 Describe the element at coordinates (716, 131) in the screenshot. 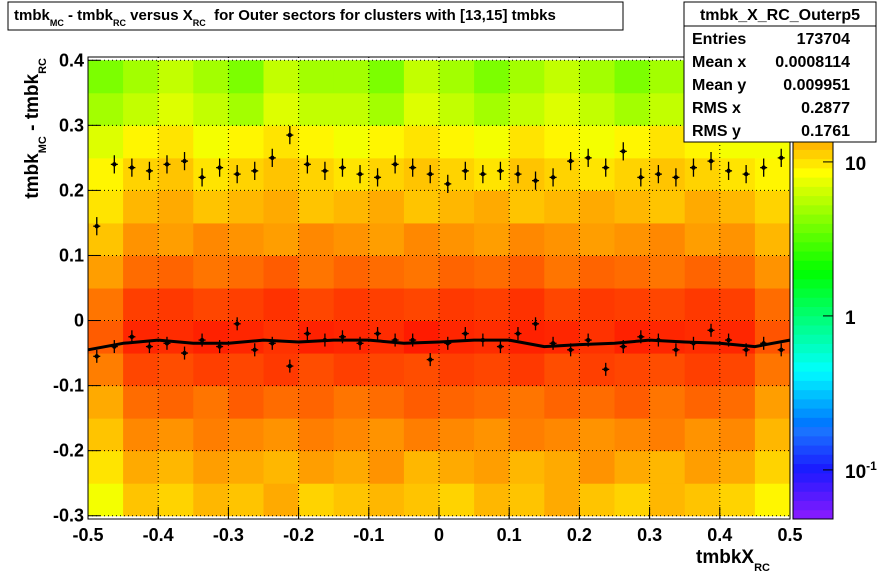

I see `stats-label: RMS y` at that location.